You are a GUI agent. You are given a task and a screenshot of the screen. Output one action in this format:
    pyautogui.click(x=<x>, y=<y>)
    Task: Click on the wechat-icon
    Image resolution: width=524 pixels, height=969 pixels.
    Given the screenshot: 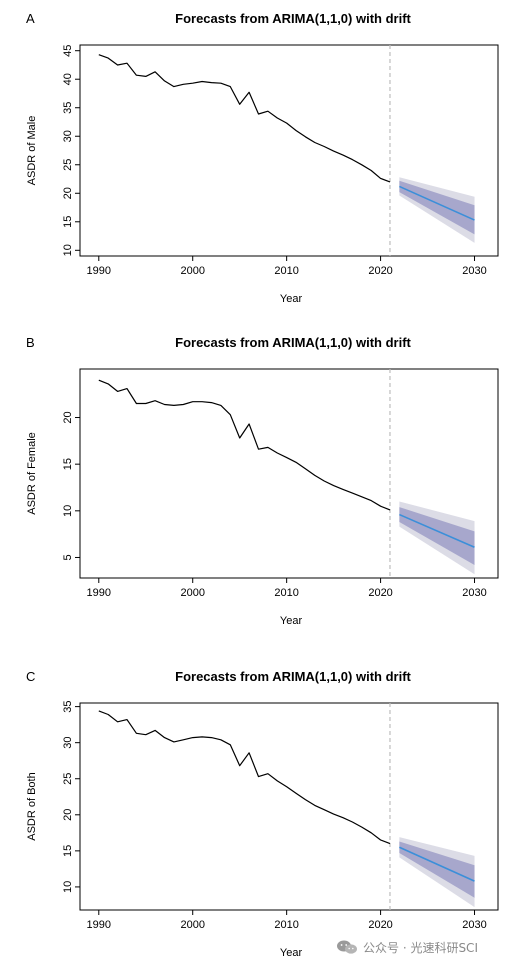 What is the action you would take?
    pyautogui.click(x=347, y=947)
    